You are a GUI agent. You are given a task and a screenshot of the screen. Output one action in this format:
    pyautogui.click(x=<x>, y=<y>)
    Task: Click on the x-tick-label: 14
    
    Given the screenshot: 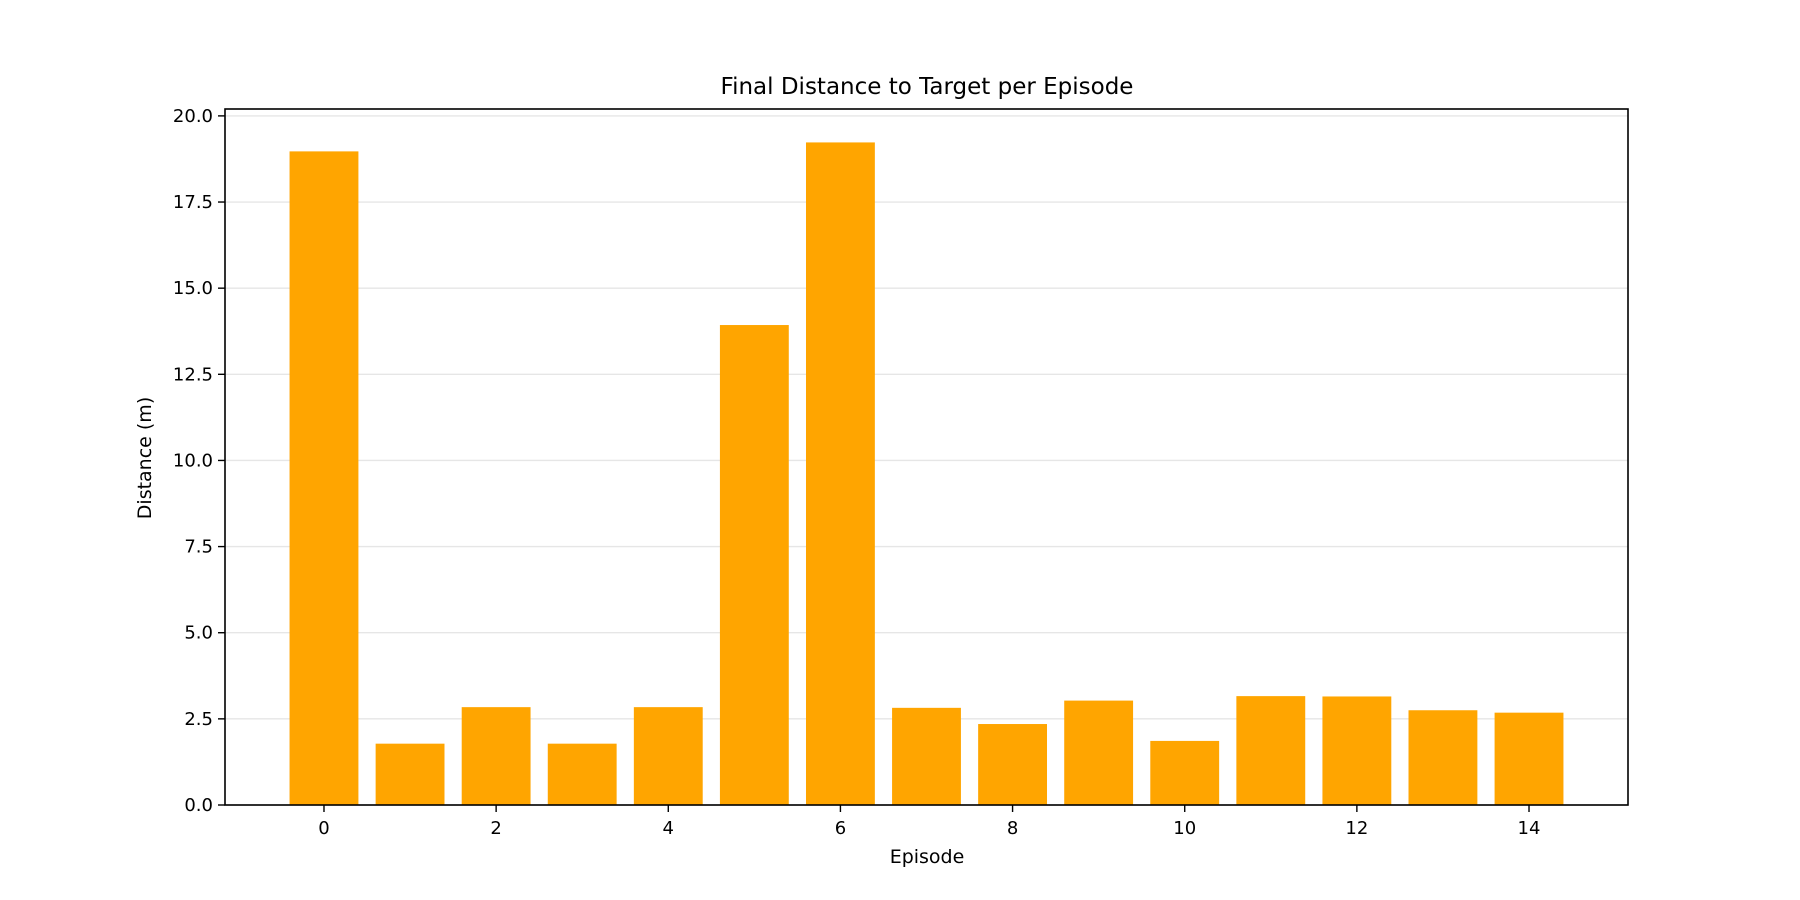 What is the action you would take?
    pyautogui.click(x=1529, y=828)
    